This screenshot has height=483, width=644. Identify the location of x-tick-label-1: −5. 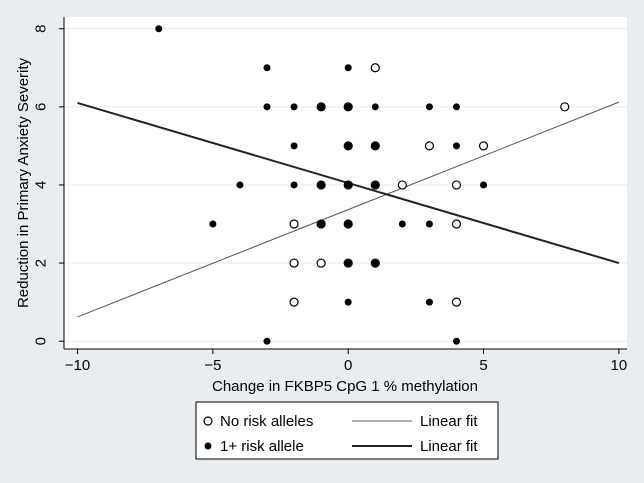
(212, 365).